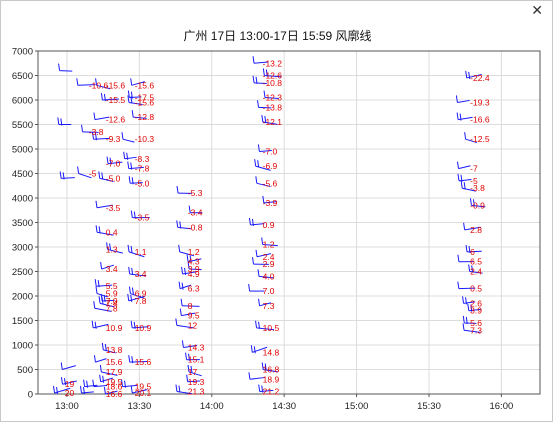 The image size is (553, 422). Describe the element at coordinates (271, 352) in the screenshot. I see `barb-value-label: 14.8` at that location.